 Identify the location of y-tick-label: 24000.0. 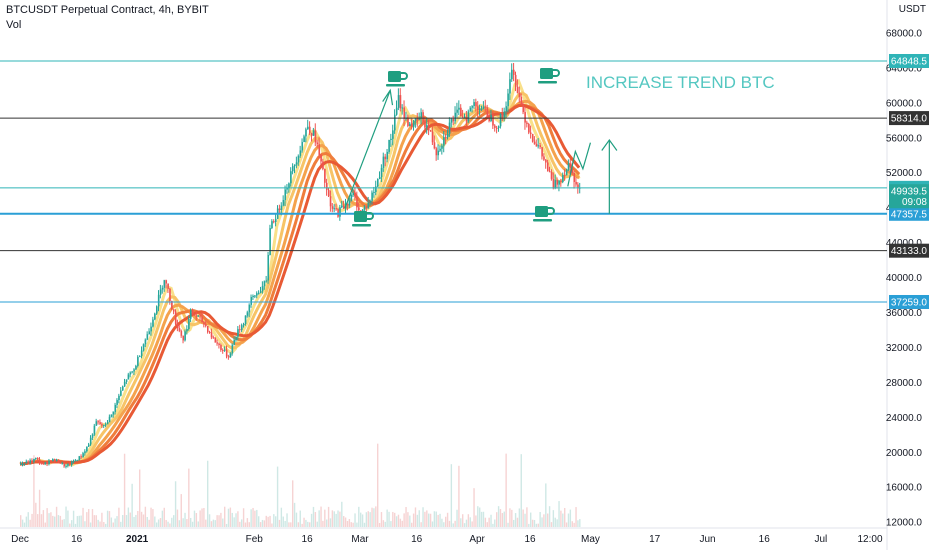
(904, 418).